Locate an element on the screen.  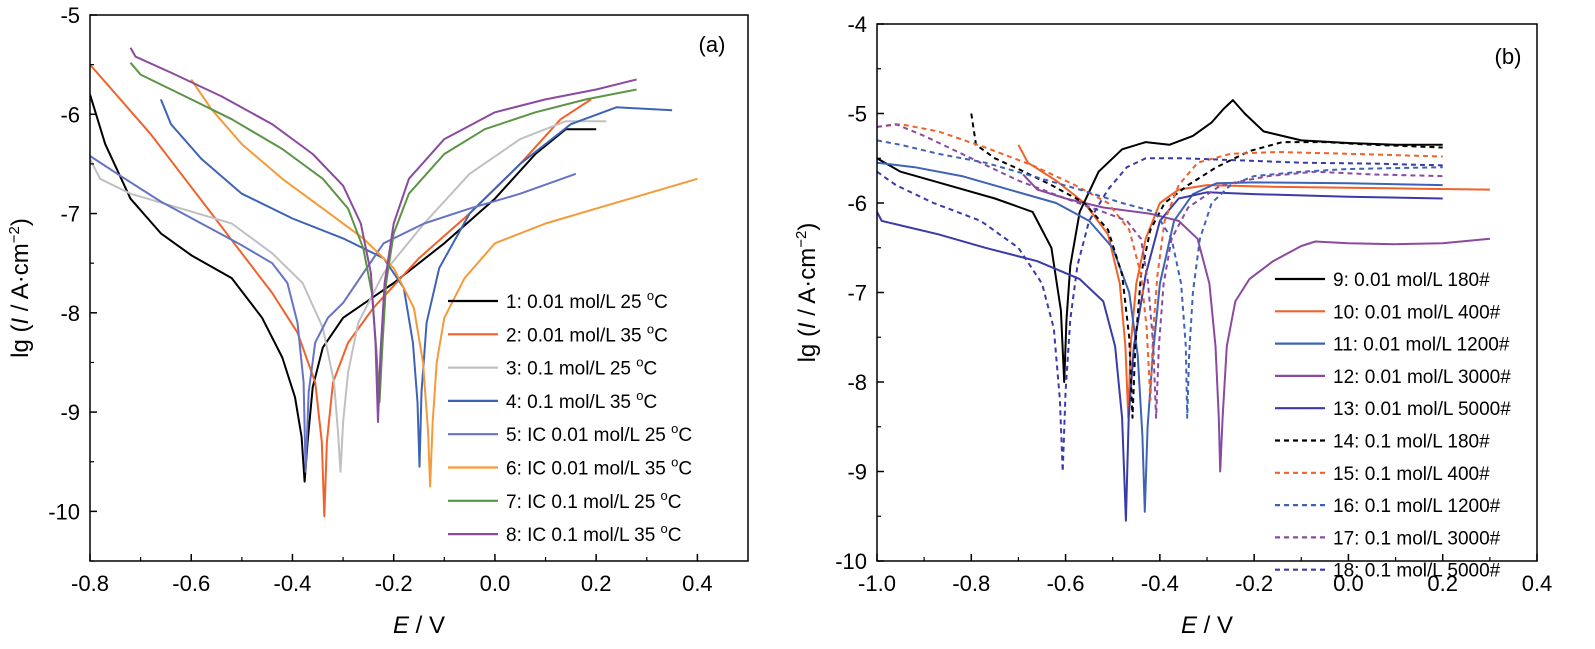
panel-label: (b) is located at coordinates (1508, 56).